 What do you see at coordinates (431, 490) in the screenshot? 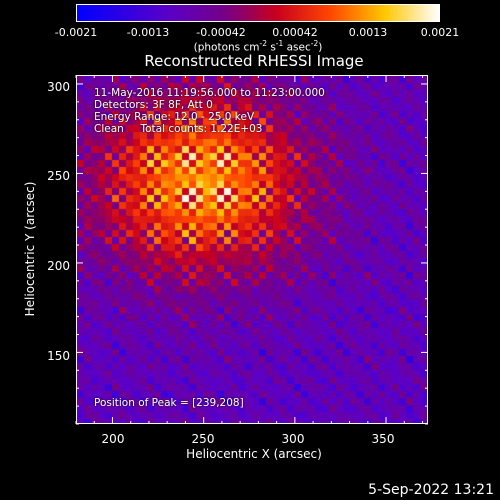
I see `footer-date: 5-Sep-2022 13:21` at bounding box center [431, 490].